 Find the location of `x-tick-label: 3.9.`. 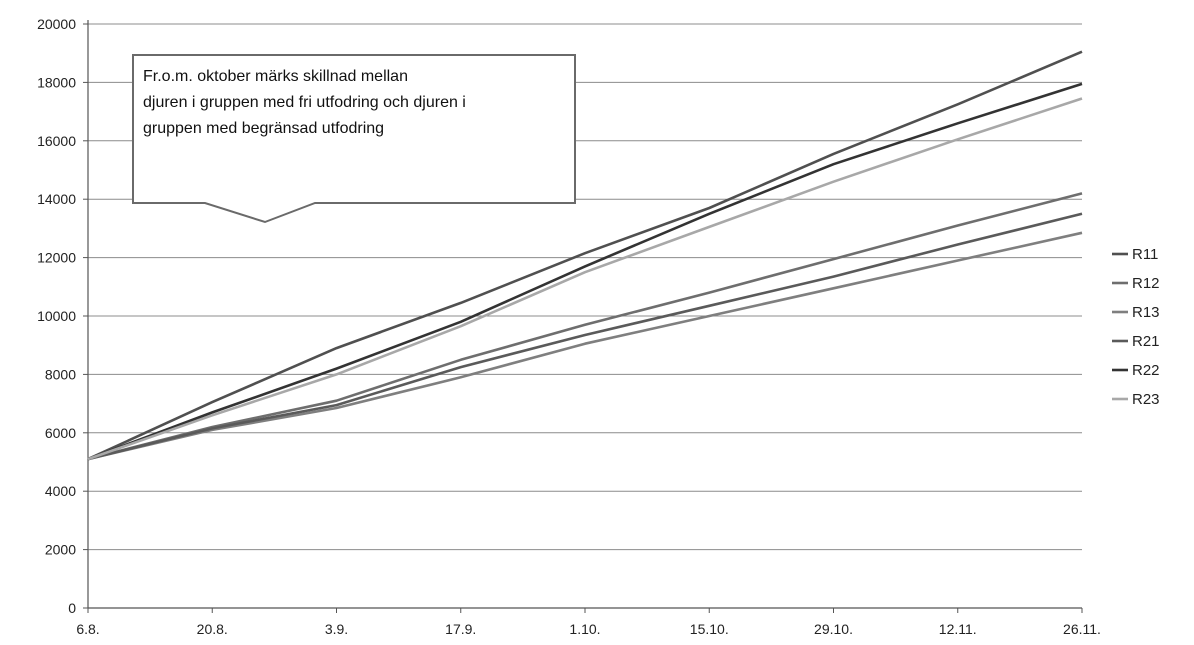

x-tick-label: 3.9. is located at coordinates (336, 629).